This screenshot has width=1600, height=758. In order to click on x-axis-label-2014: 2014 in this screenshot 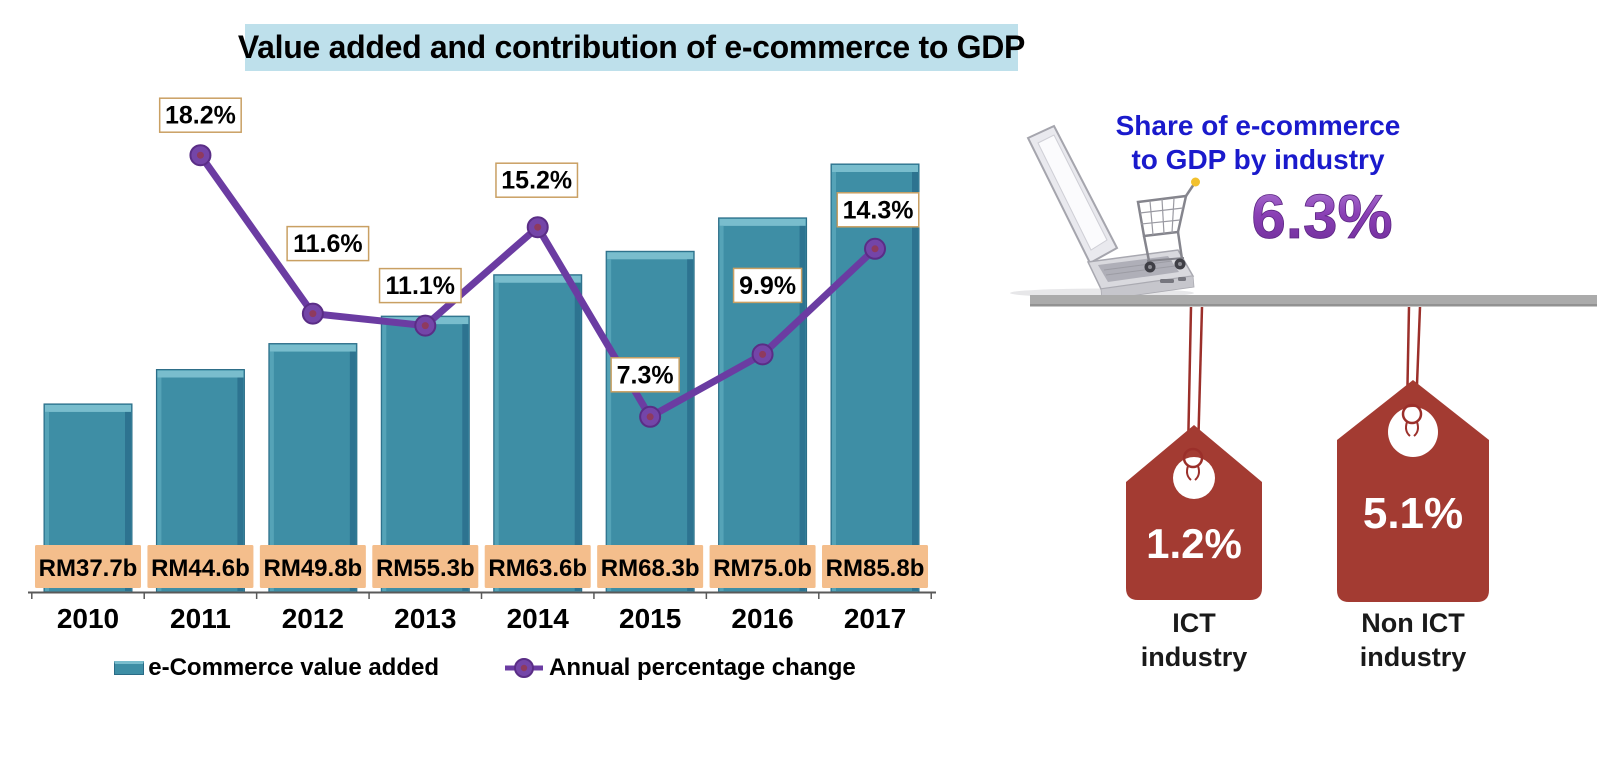, I will do `click(538, 618)`.